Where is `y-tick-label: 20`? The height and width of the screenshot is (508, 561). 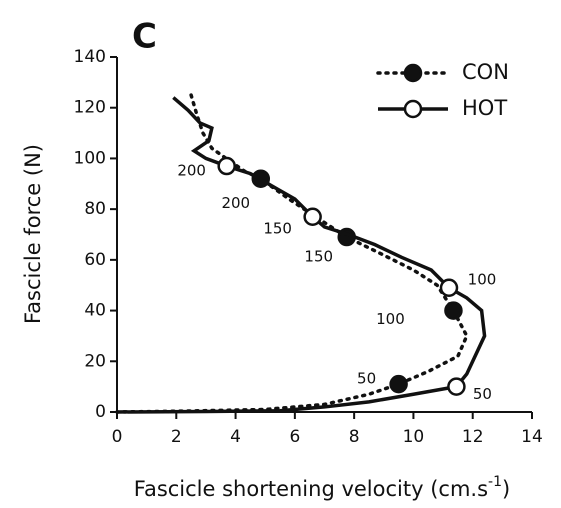 y-tick-label: 20 is located at coordinates (95, 361).